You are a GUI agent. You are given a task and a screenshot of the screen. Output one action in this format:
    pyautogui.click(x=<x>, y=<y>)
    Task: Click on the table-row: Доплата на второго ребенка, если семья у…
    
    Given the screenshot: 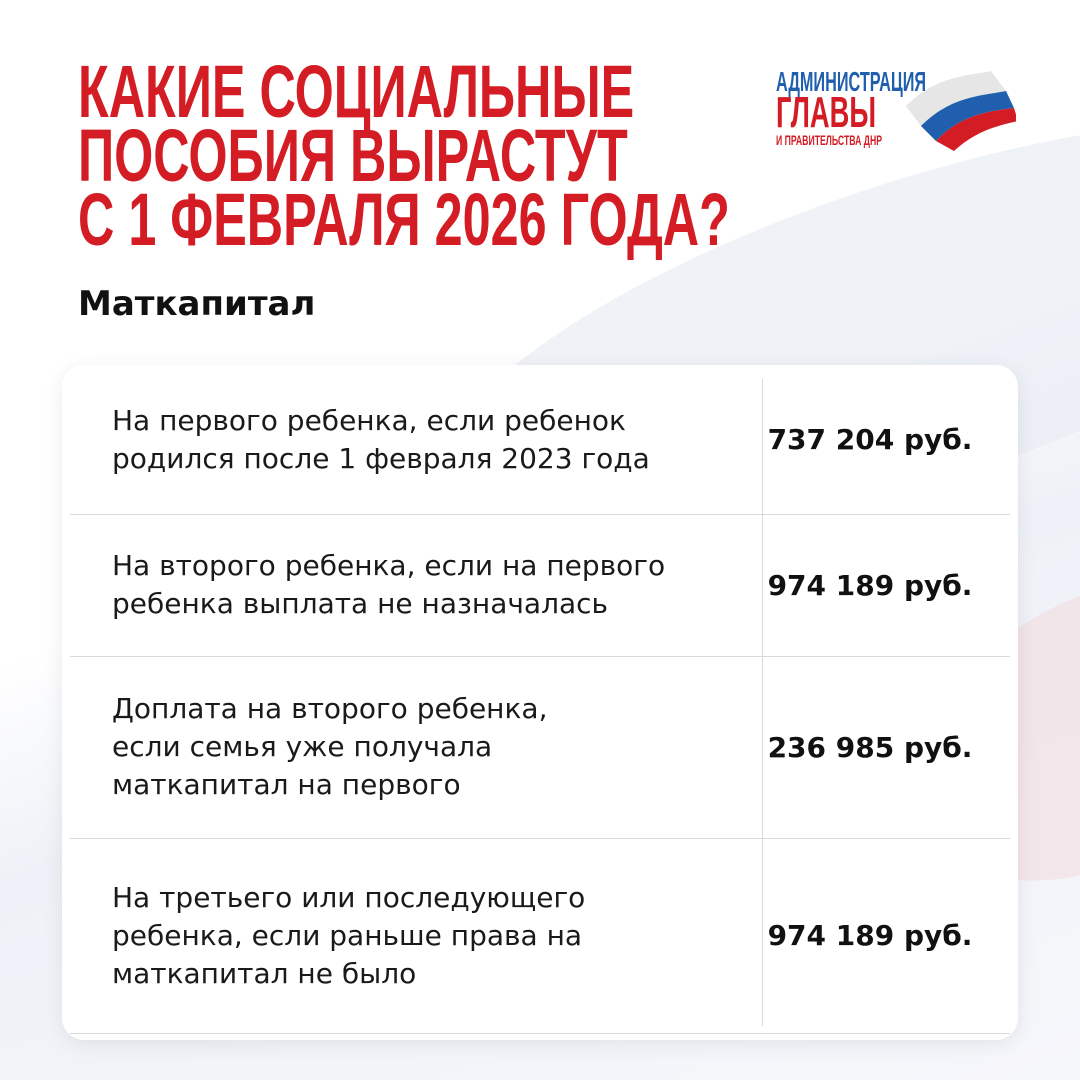 What is the action you would take?
    pyautogui.click(x=540, y=747)
    